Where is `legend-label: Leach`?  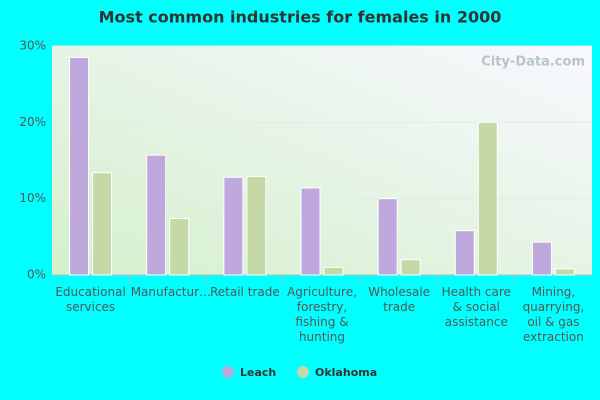
legend-label: Leach is located at coordinates (258, 372).